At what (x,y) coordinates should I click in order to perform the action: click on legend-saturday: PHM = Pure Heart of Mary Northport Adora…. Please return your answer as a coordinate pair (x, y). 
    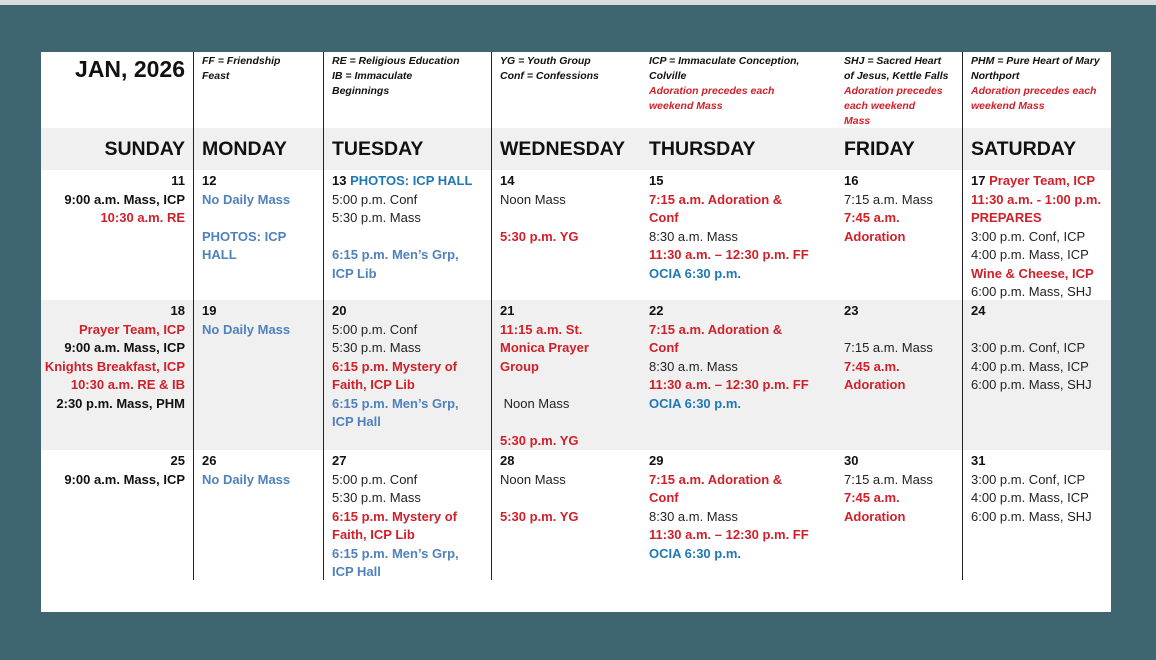
    Looking at the image, I should click on (1036, 90).